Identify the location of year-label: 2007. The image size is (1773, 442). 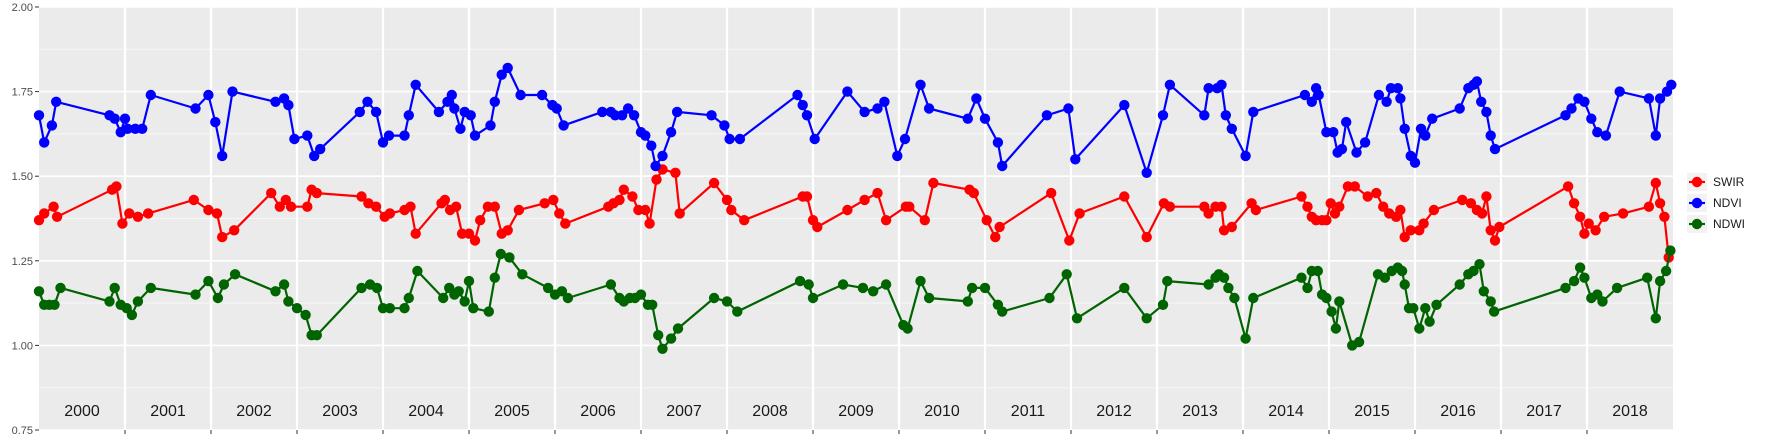
(684, 411).